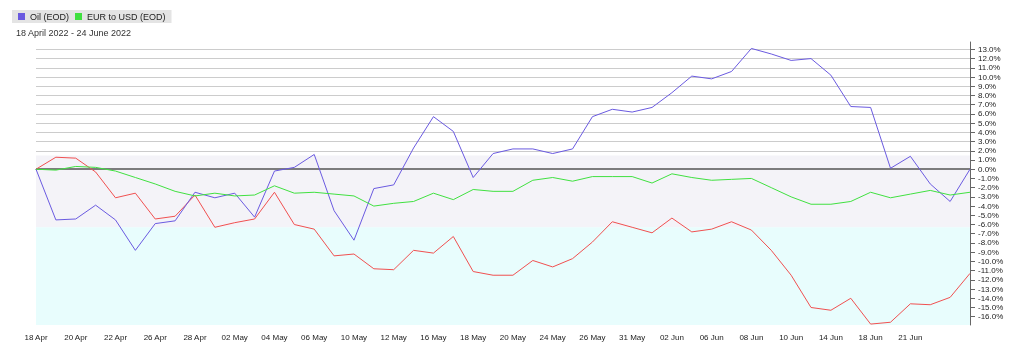 The width and height of the screenshot is (1024, 351). What do you see at coordinates (791, 337) in the screenshot?
I see `x-tick-label: 10 Jun` at bounding box center [791, 337].